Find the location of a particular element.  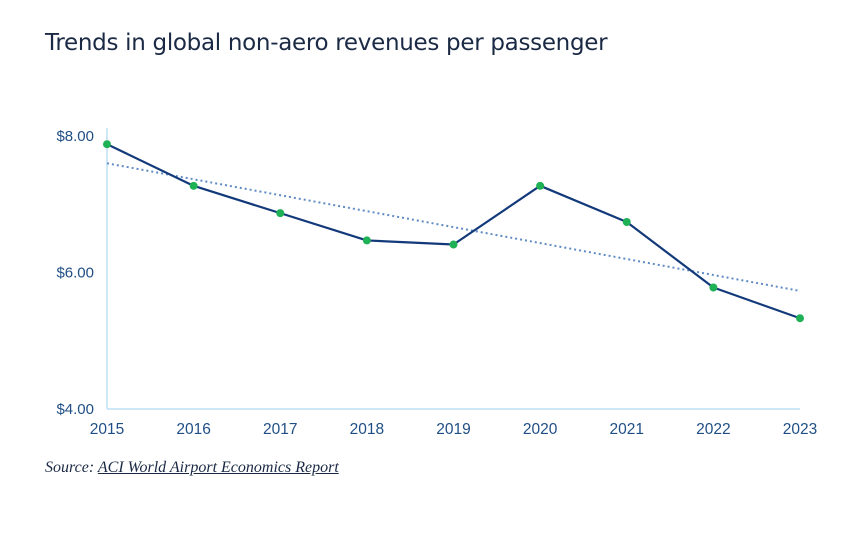

x-tick-label: 2019 is located at coordinates (453, 429).